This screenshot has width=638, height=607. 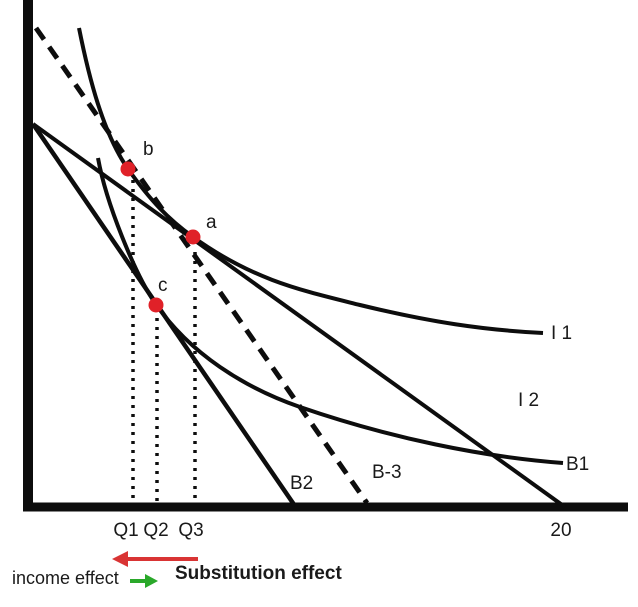 I want to click on i1-label: I 1, so click(x=561, y=333).